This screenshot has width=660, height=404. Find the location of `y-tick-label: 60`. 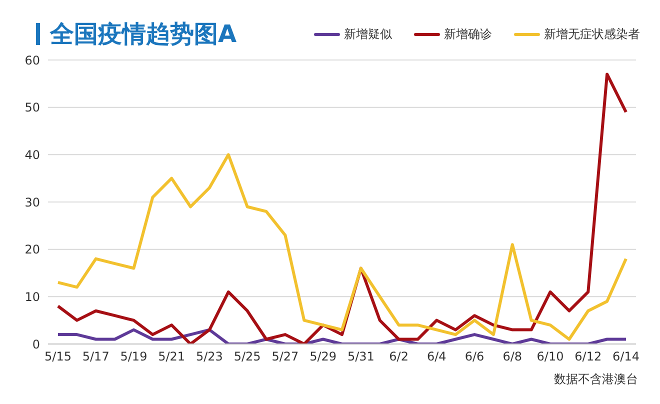

y-tick-label: 60 is located at coordinates (32, 60).